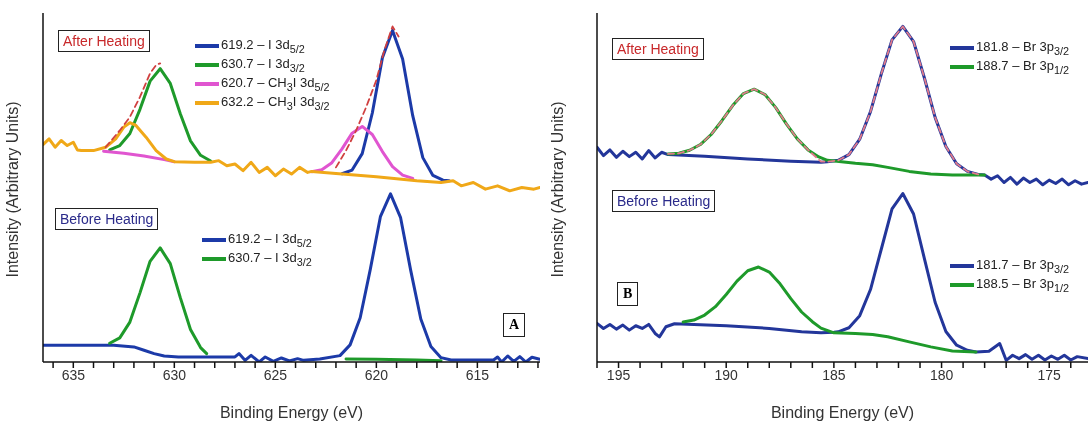 This screenshot has width=1088, height=434. I want to click on legend-label: 181.8 – Br 3p$_{3/2}$, so click(1023, 47).